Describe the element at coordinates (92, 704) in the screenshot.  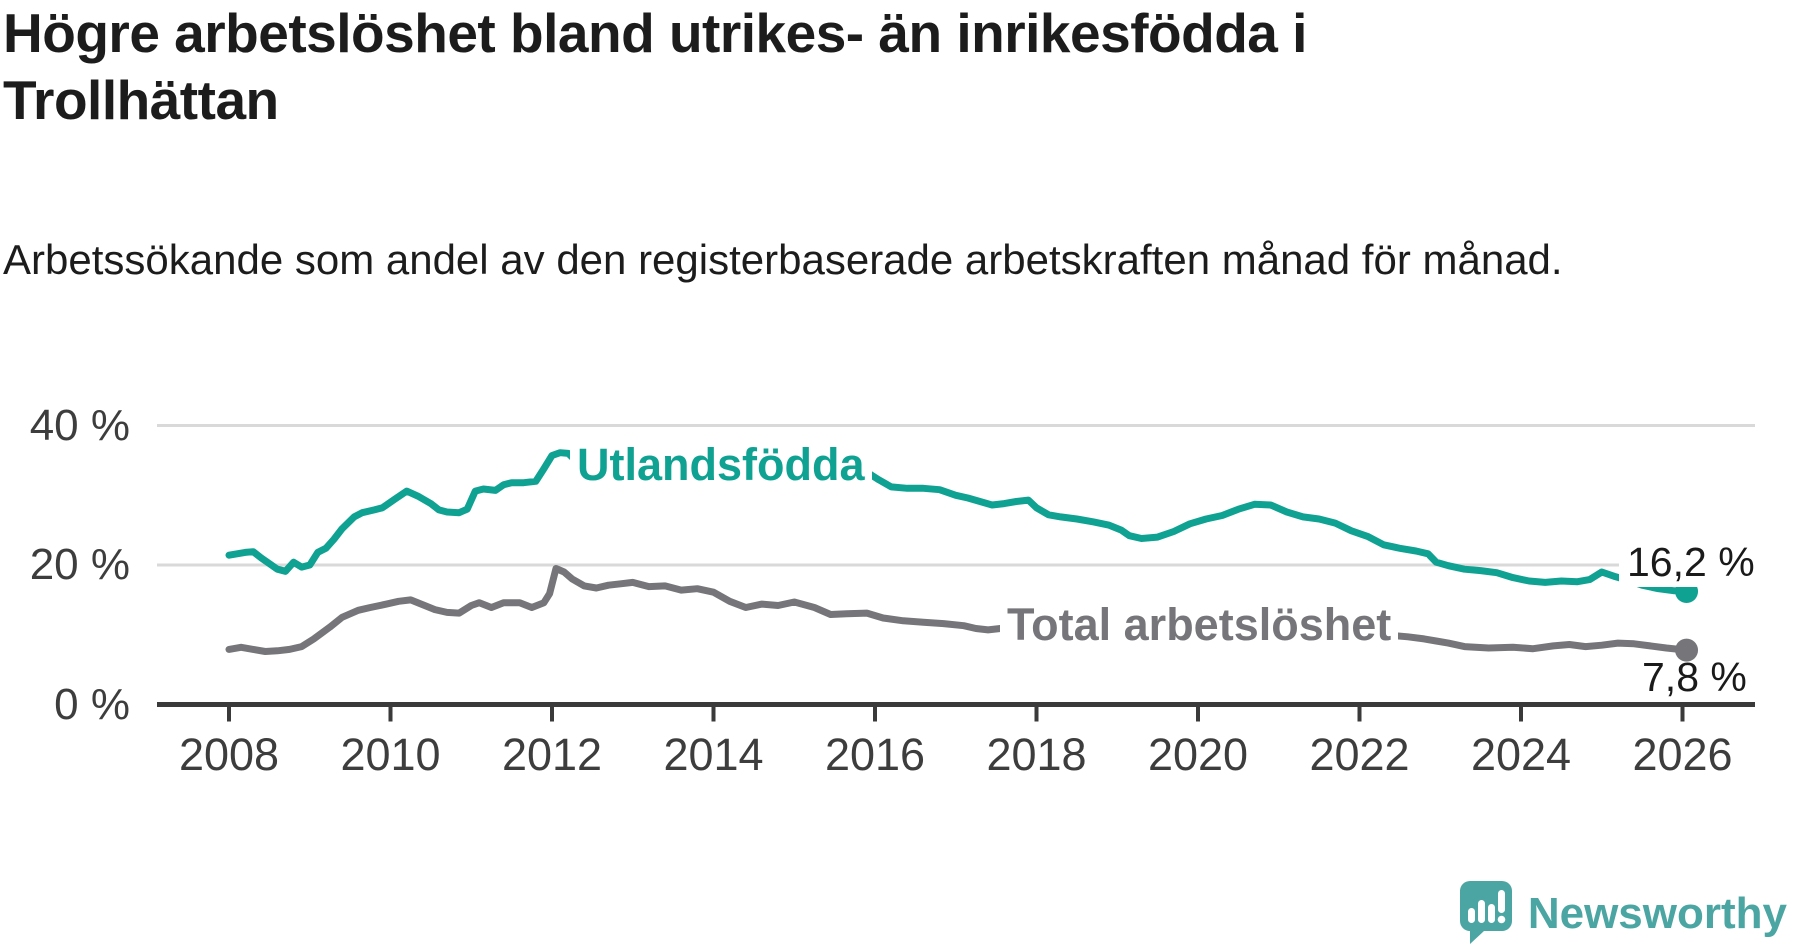
I see `y-axis-tick-label: 0 %` at that location.